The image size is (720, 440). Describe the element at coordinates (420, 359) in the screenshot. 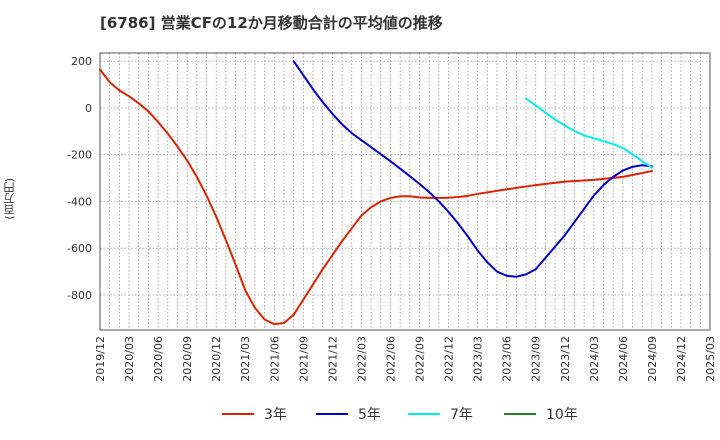

I see `x-tick-label: 2022/09` at that location.